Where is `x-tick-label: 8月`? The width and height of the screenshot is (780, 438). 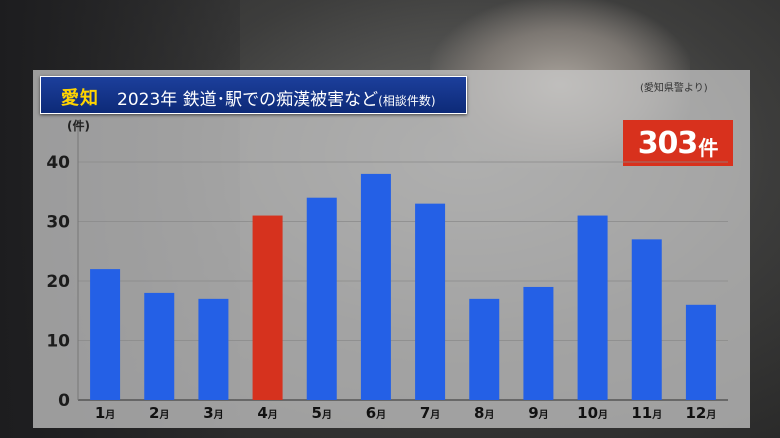
x-tick-label: 8月 is located at coordinates (484, 413).